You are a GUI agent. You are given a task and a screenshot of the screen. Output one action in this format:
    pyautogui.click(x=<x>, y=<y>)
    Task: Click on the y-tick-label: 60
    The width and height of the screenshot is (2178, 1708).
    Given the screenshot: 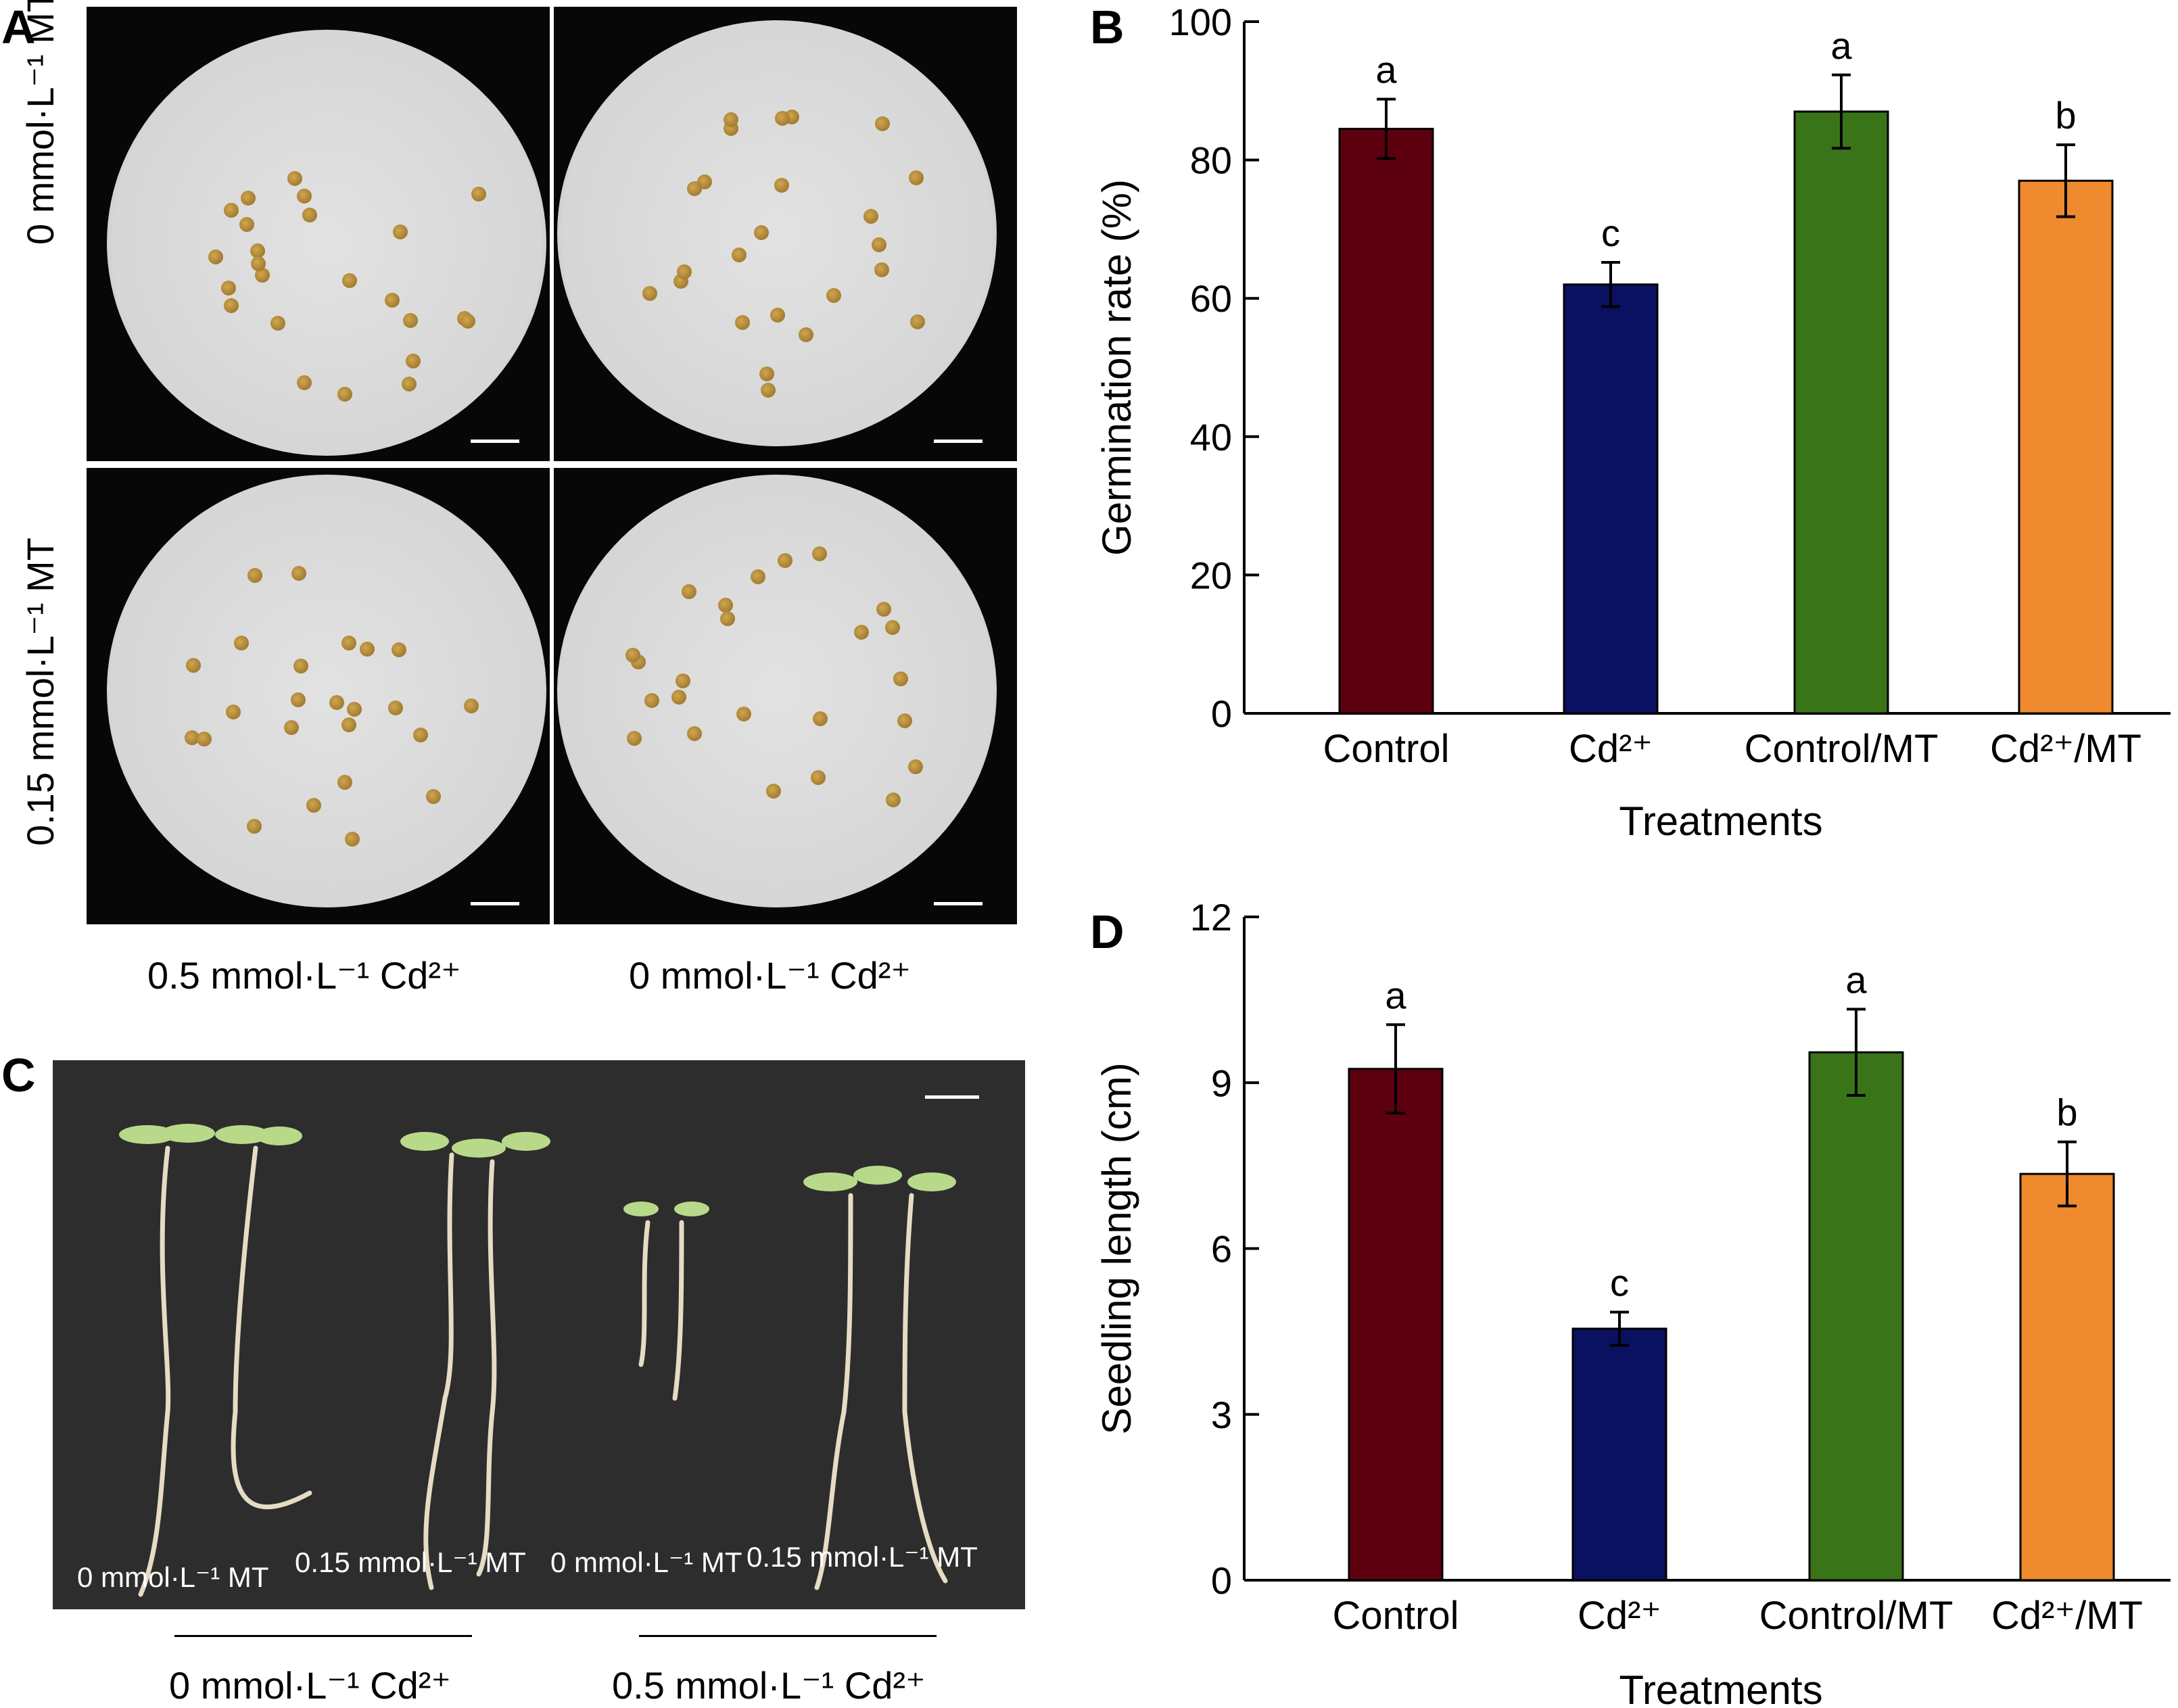 What is the action you would take?
    pyautogui.click(x=1211, y=298)
    